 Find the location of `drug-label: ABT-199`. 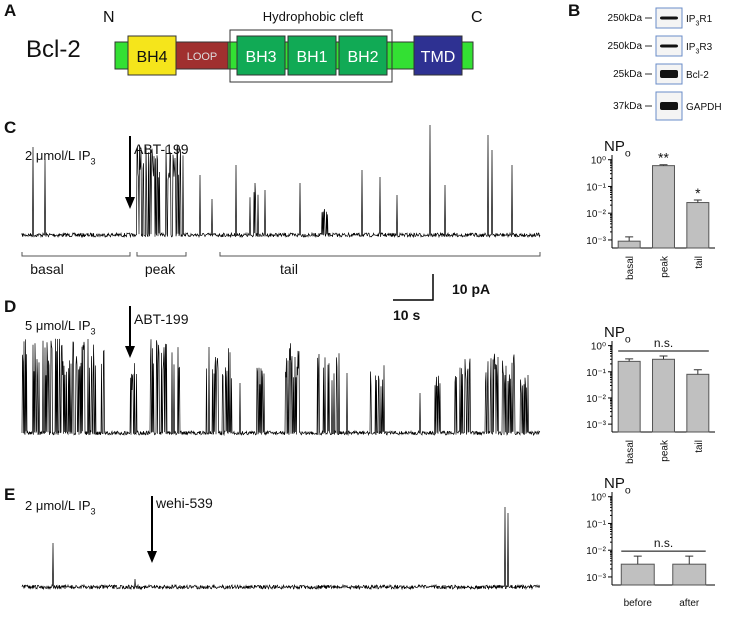

drug-label: ABT-199 is located at coordinates (161, 319).